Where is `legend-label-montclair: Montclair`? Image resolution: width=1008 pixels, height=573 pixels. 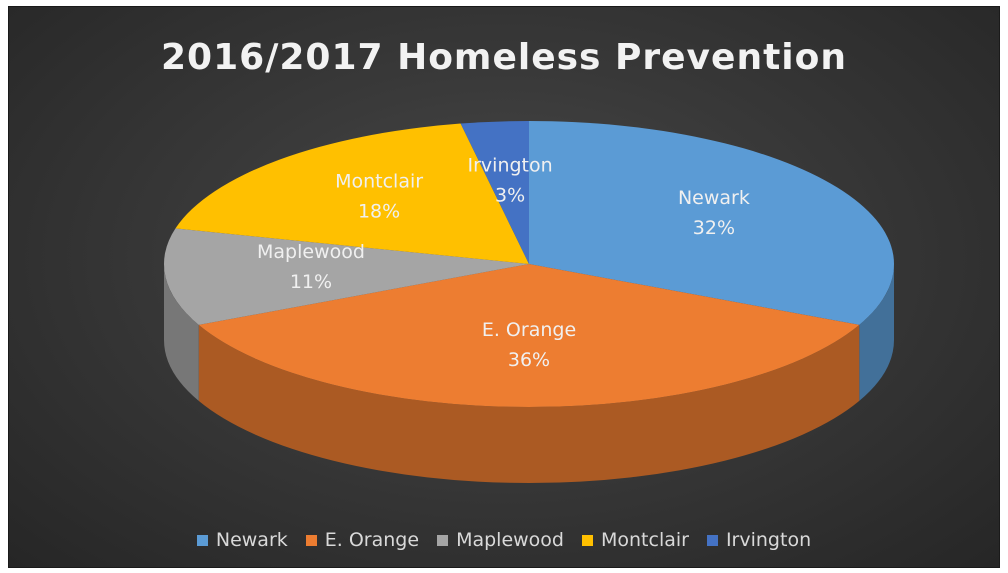
legend-label-montclair: Montclair is located at coordinates (644, 540).